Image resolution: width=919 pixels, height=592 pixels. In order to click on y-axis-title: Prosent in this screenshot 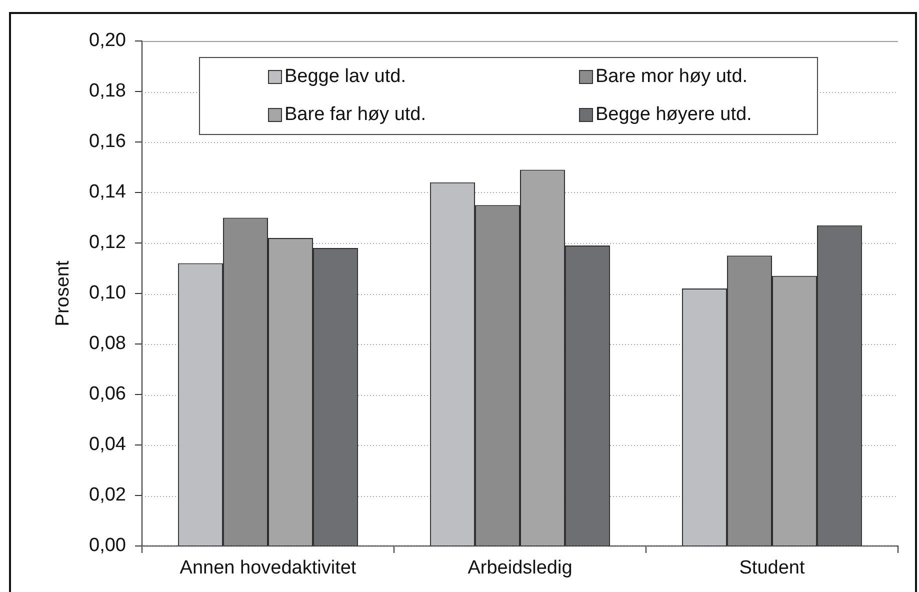, I will do `click(63, 293)`.